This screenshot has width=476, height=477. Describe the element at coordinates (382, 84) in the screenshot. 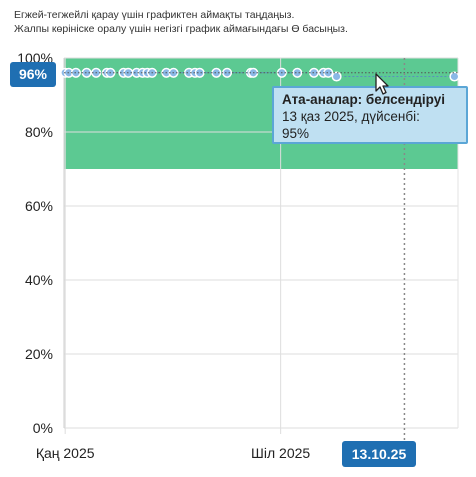

I see `mouse-pointer-icon` at that location.